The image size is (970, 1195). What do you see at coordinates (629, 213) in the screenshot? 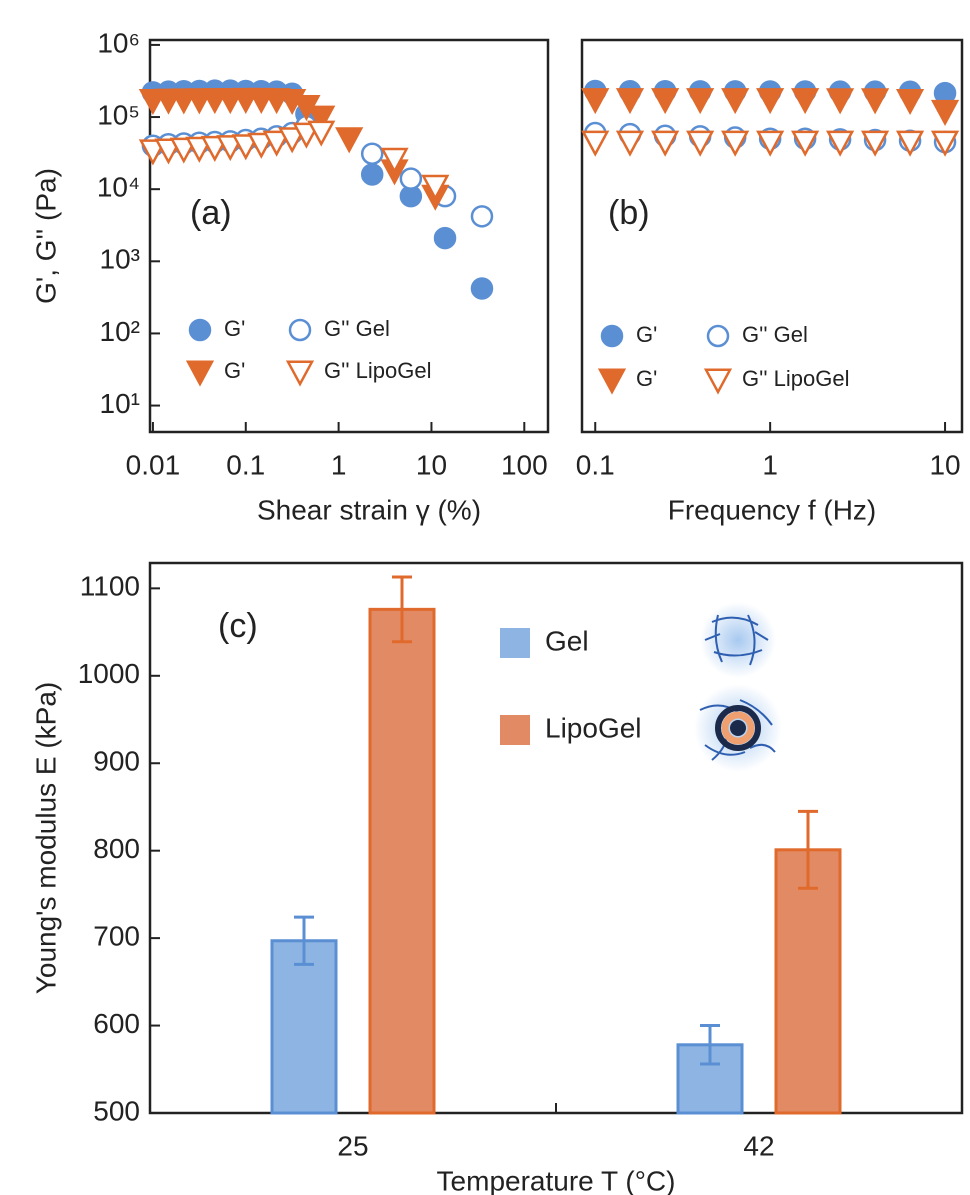
I see `panel-label: (b)` at bounding box center [629, 213].